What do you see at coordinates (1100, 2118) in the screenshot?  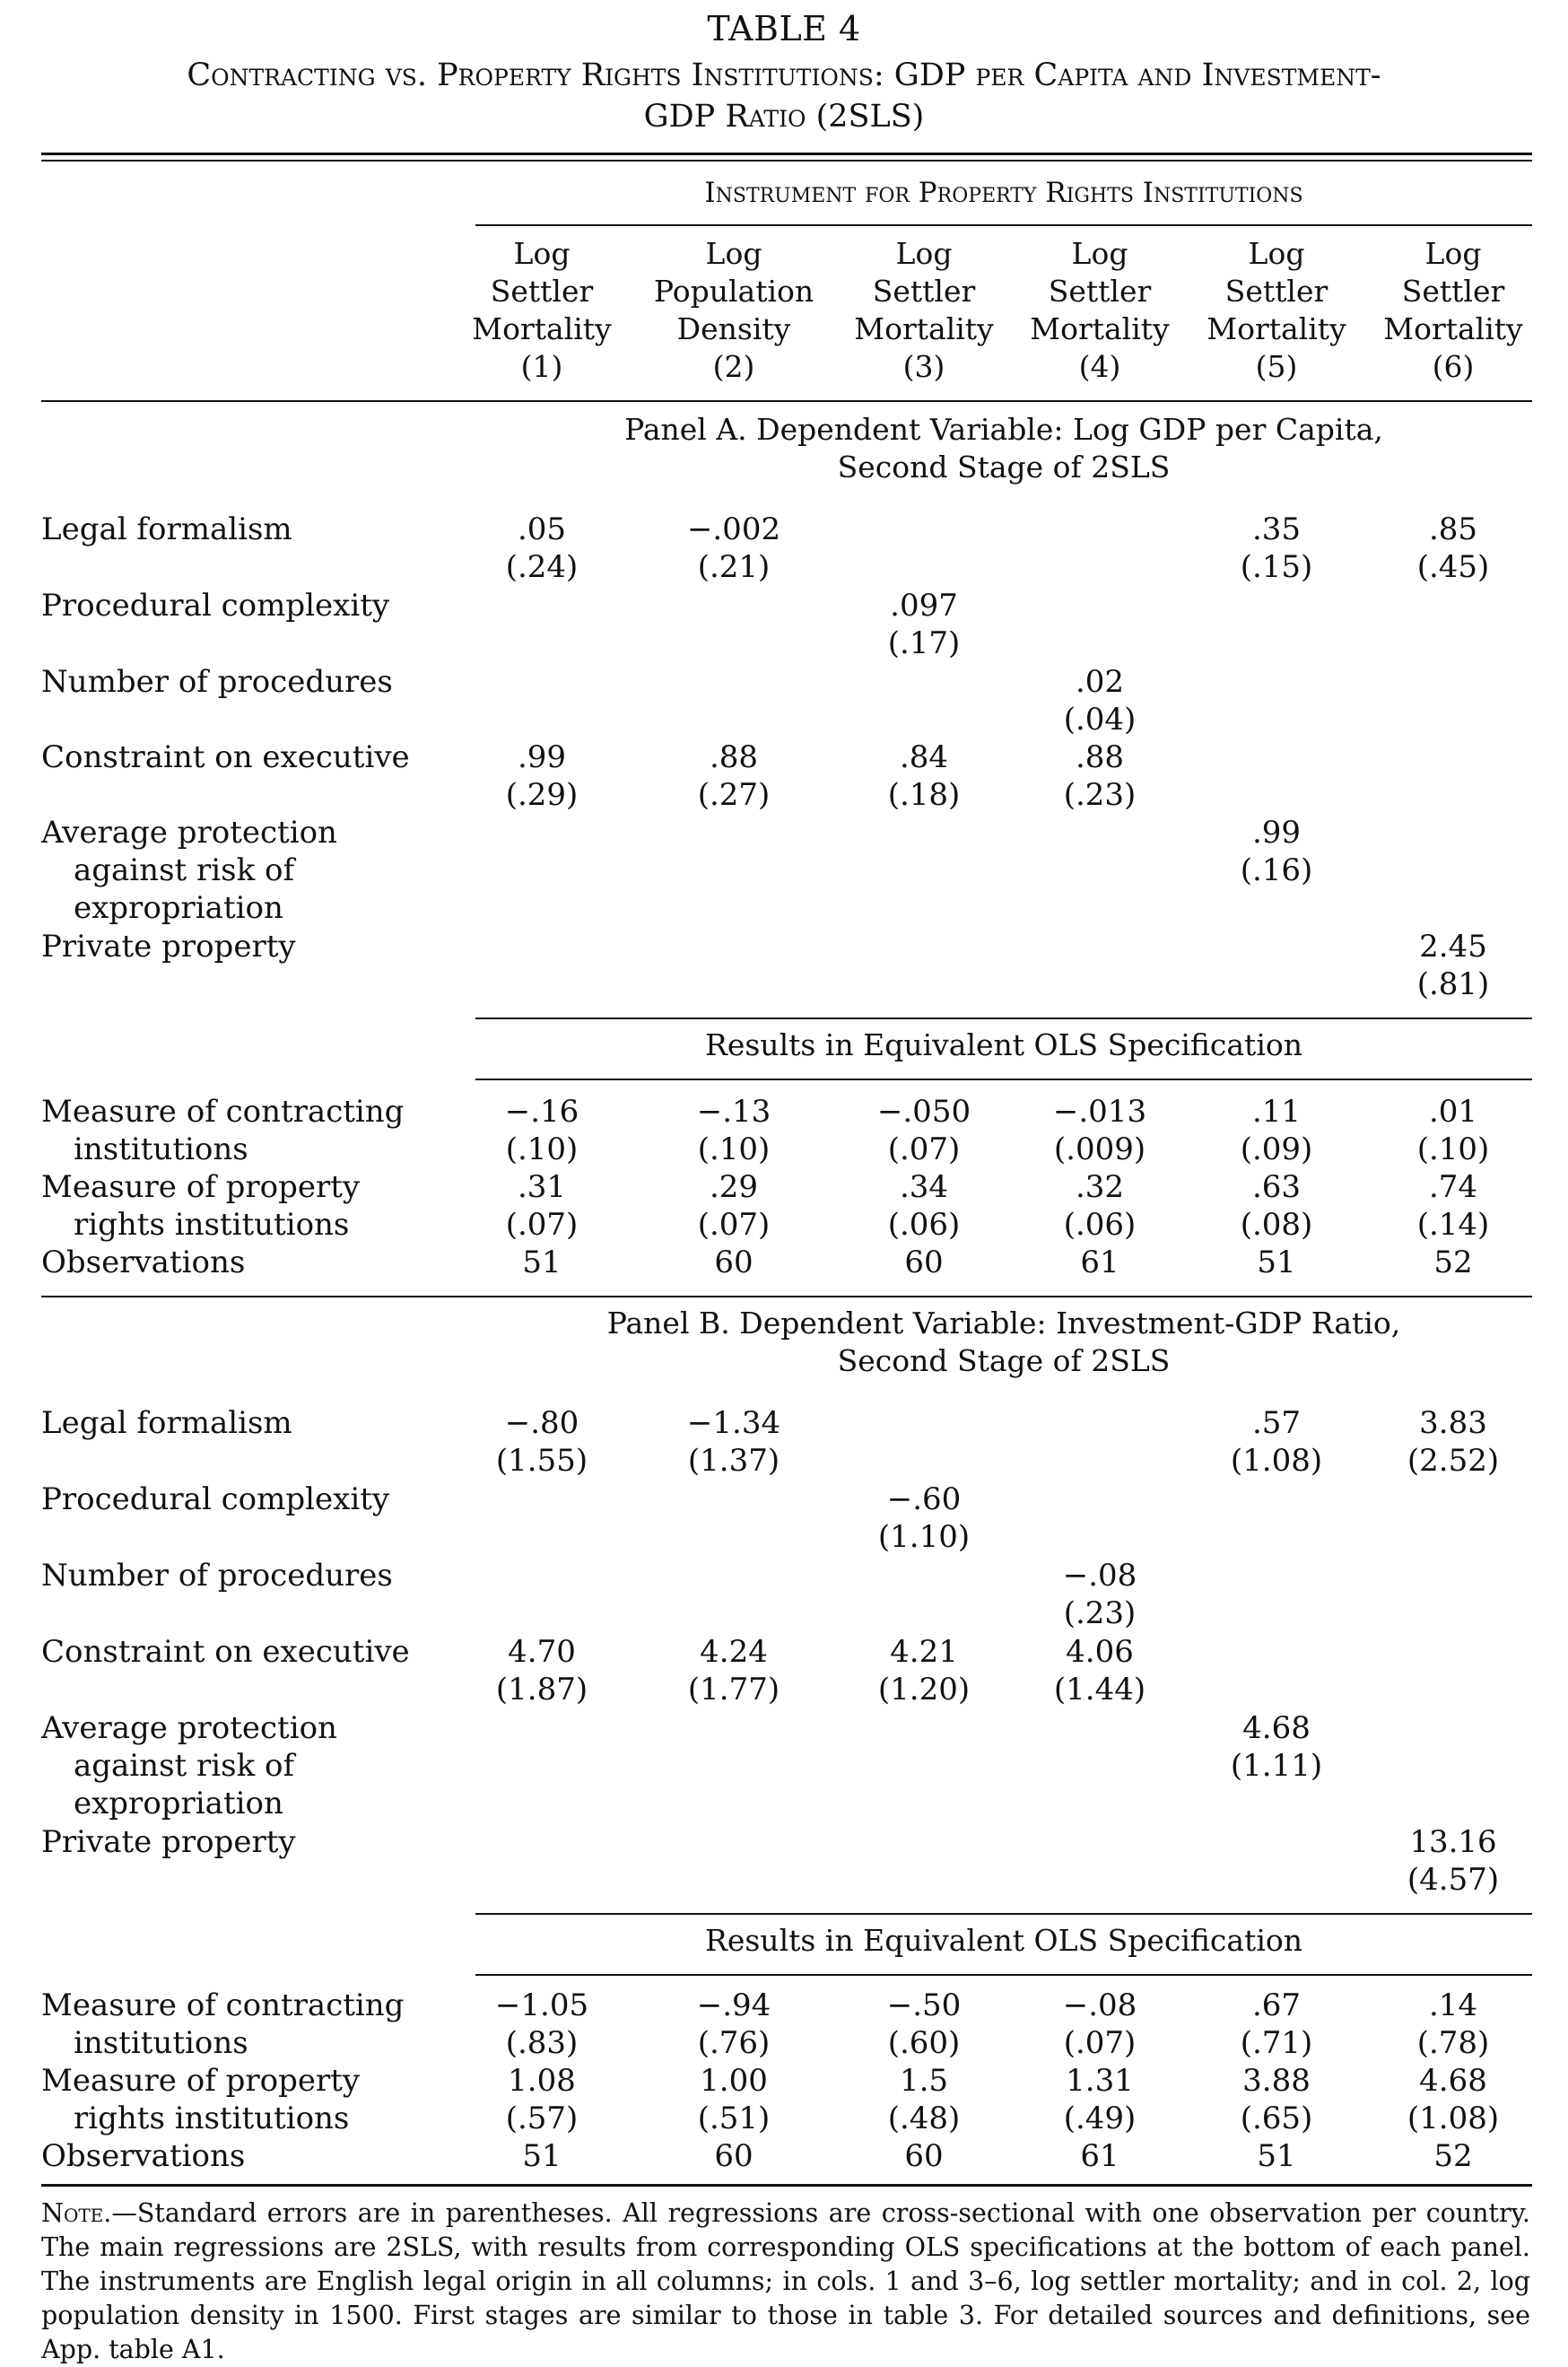 I see `panel-b-ols-row-2-se-col4: (.49)` at bounding box center [1100, 2118].